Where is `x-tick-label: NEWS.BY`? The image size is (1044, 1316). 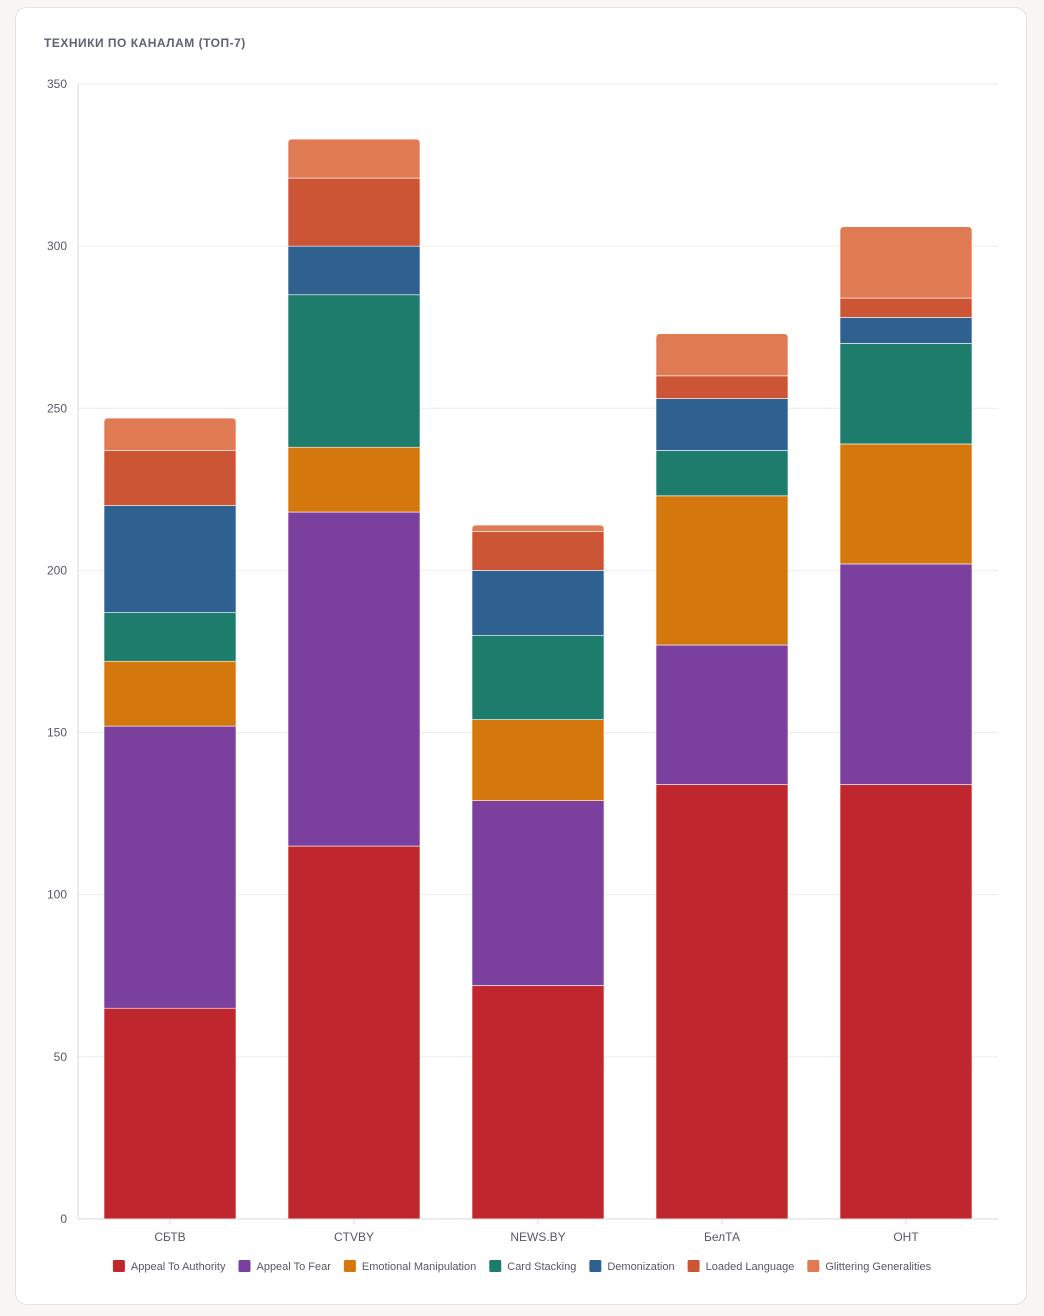 x-tick-label: NEWS.BY is located at coordinates (537, 1237).